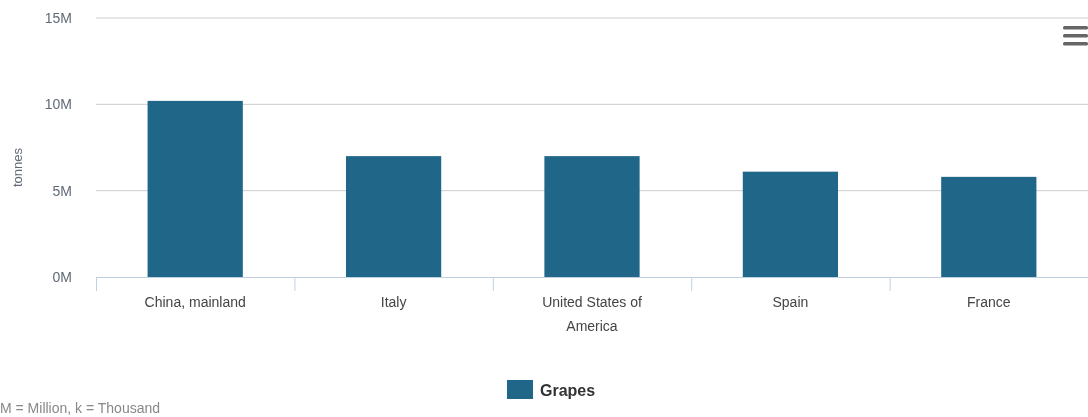 Image resolution: width=1088 pixels, height=417 pixels. What do you see at coordinates (393, 302) in the screenshot?
I see `x-tick-label: Italy` at bounding box center [393, 302].